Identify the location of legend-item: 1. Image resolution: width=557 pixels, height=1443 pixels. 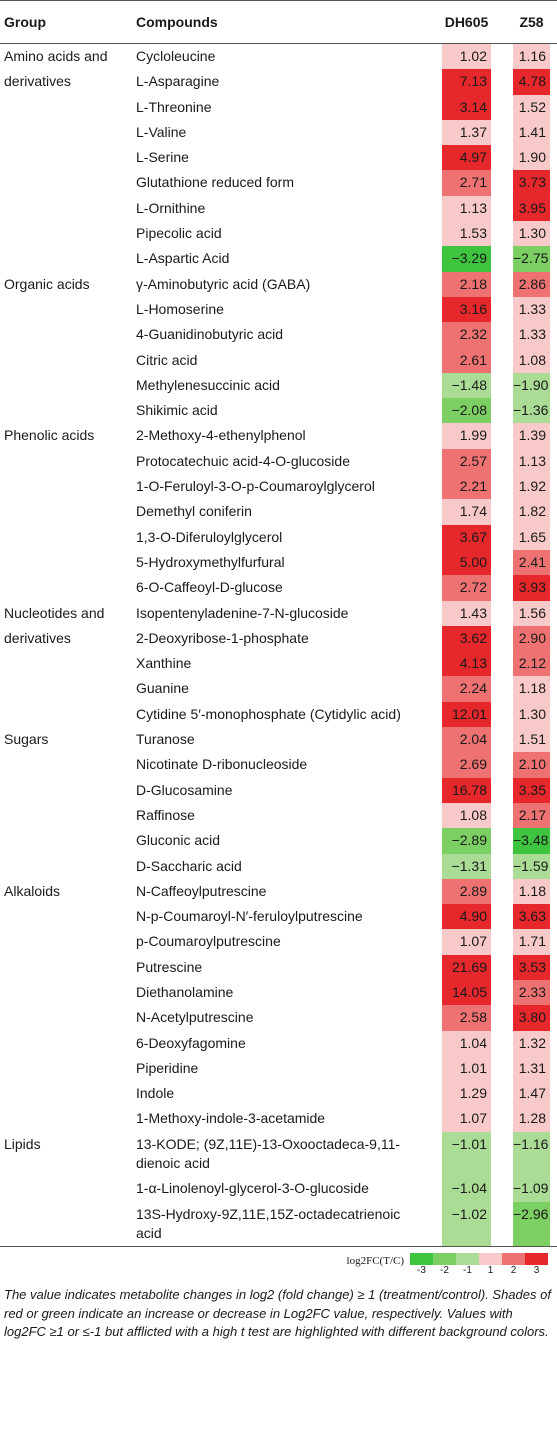
(490, 1264).